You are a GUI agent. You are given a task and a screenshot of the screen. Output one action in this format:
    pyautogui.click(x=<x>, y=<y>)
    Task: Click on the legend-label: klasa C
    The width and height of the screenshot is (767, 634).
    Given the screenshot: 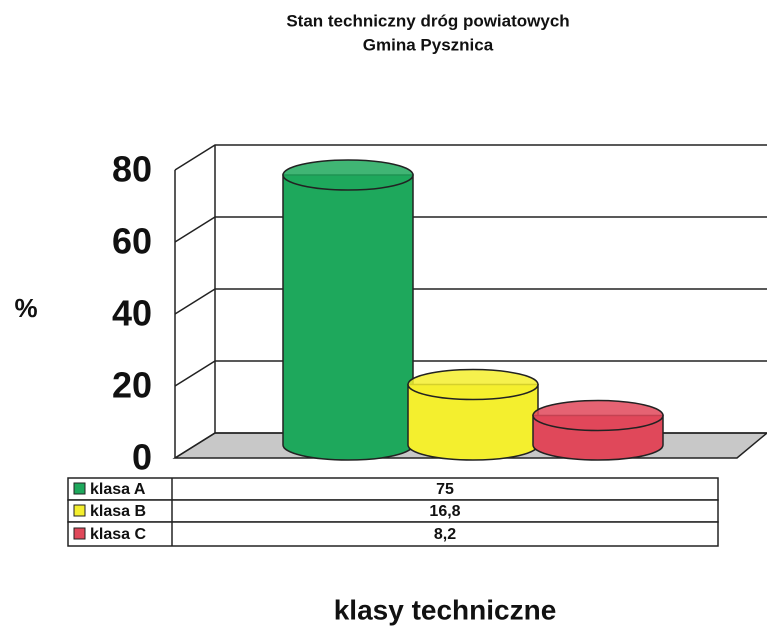 What is the action you would take?
    pyautogui.click(x=118, y=534)
    